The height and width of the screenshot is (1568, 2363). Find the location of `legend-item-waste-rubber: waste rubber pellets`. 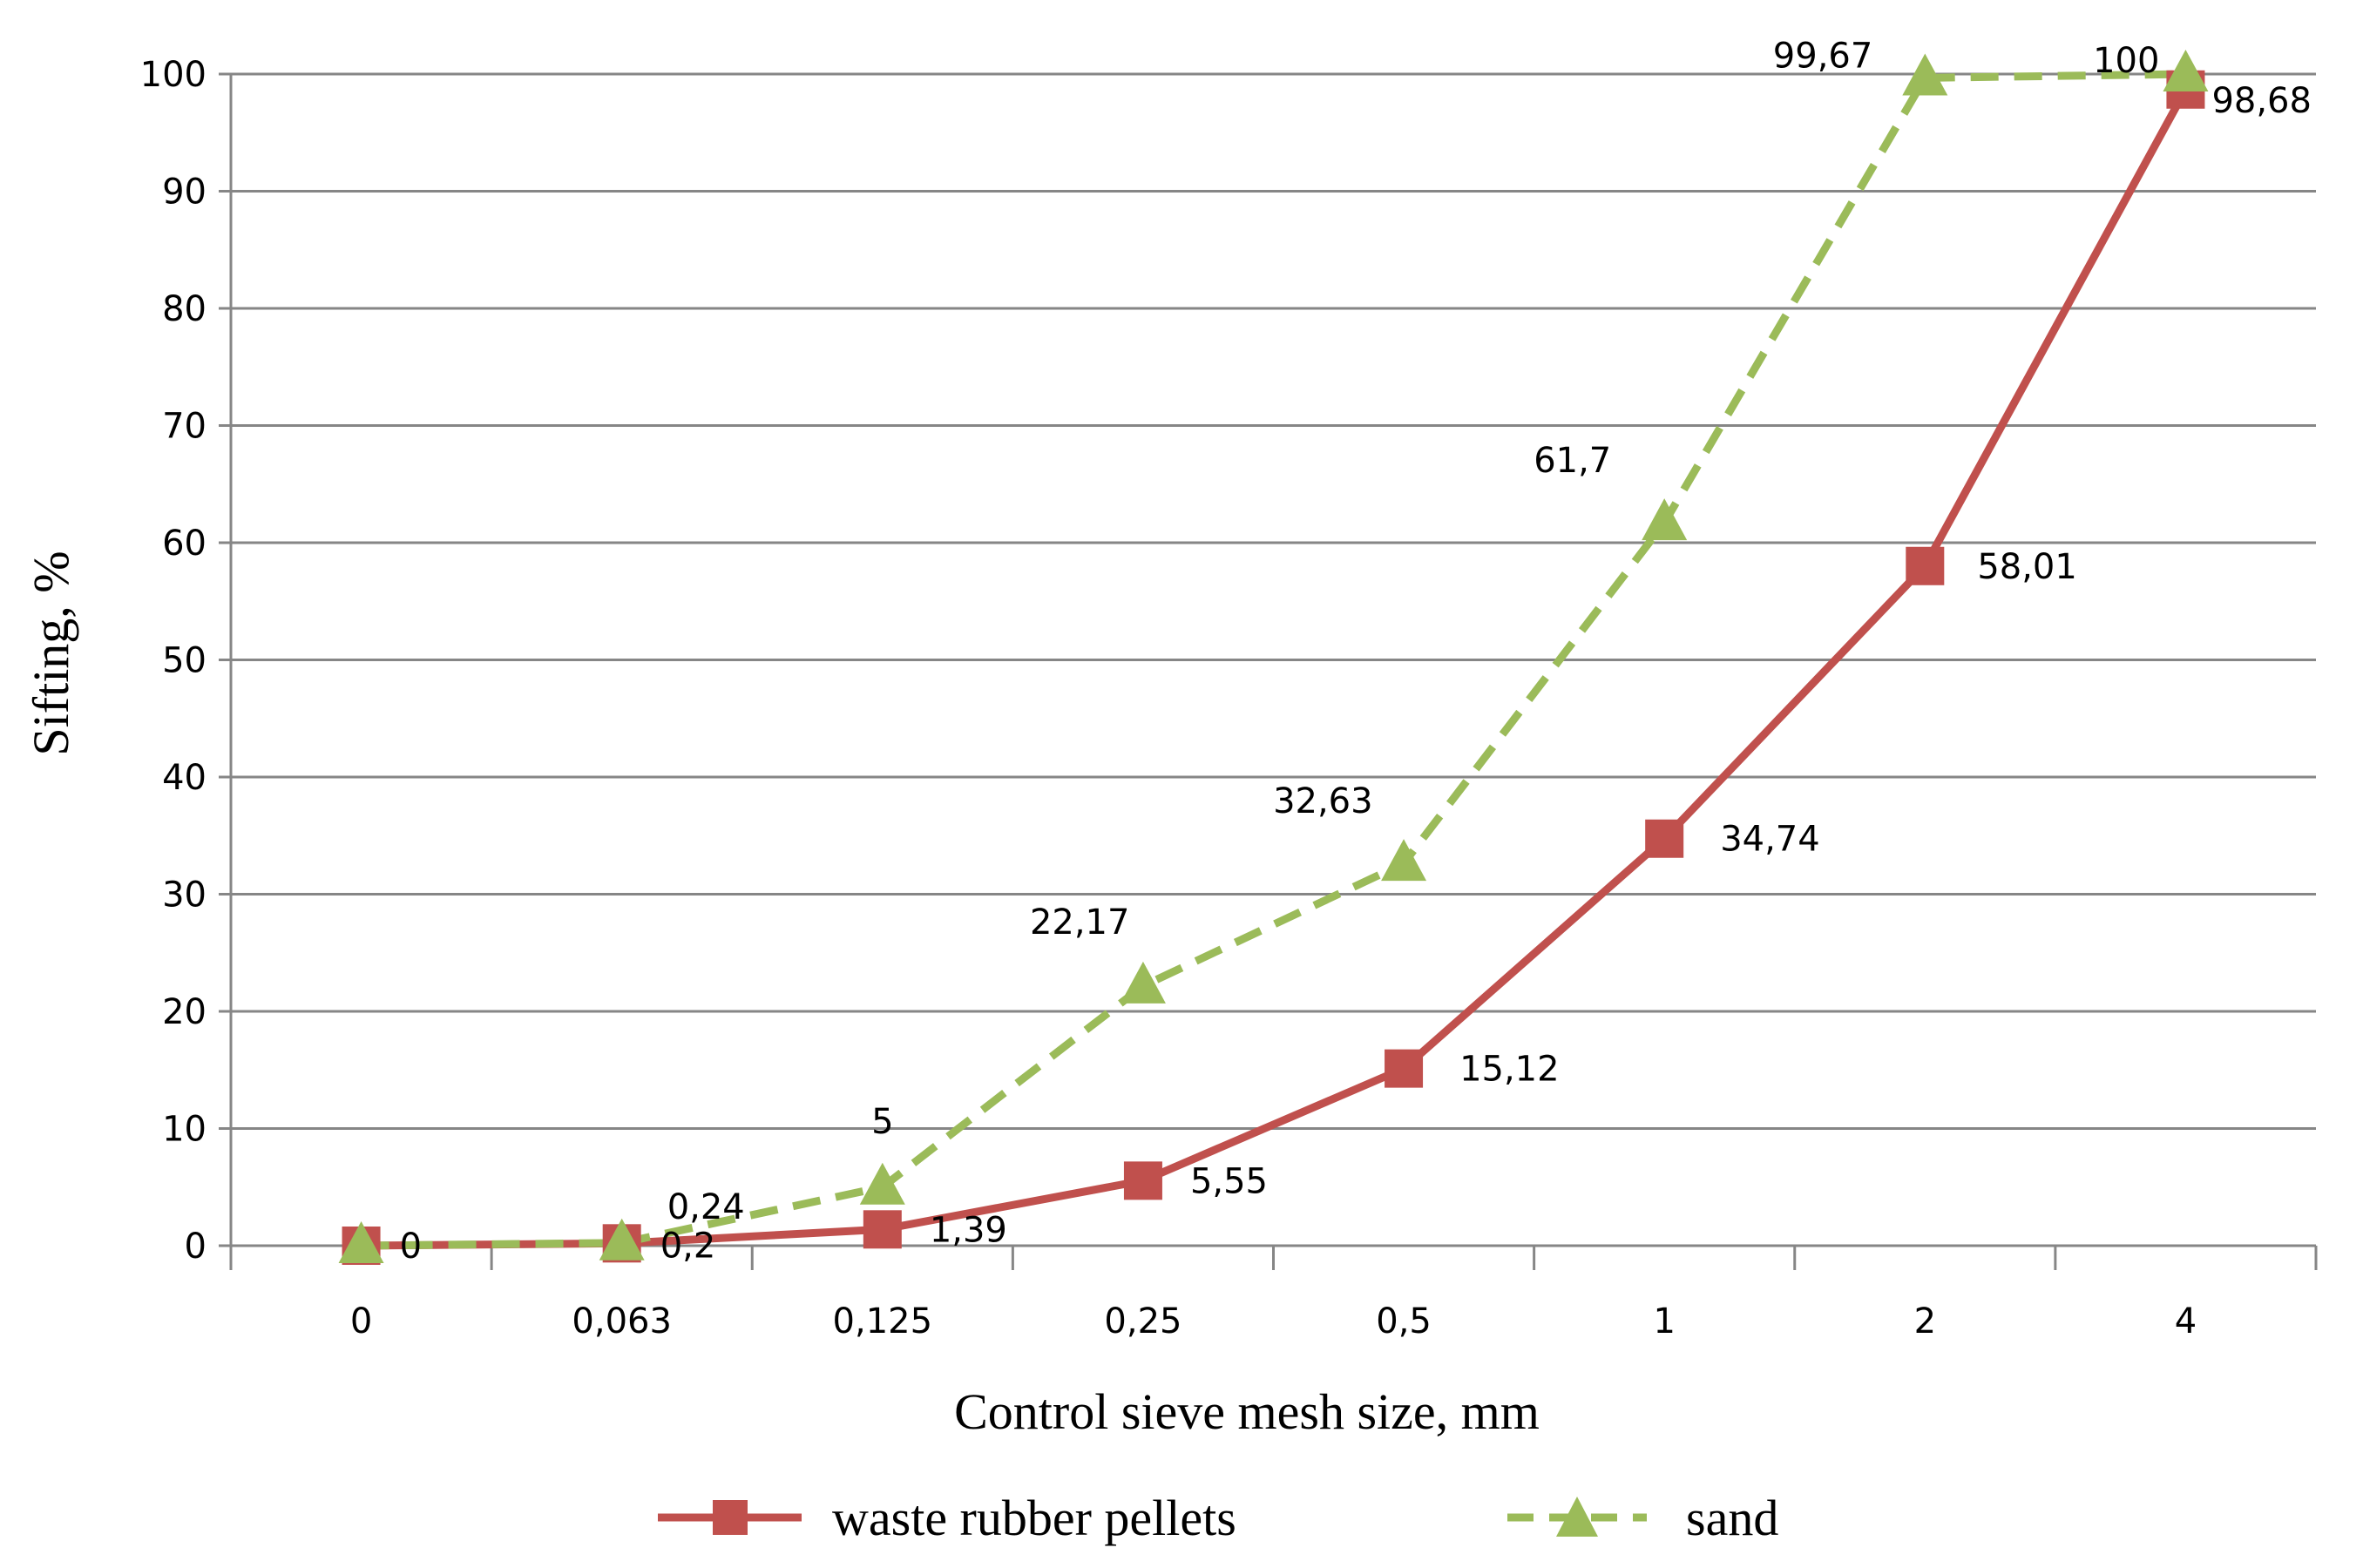

legend-item-waste-rubber: waste rubber pellets is located at coordinates (947, 1518).